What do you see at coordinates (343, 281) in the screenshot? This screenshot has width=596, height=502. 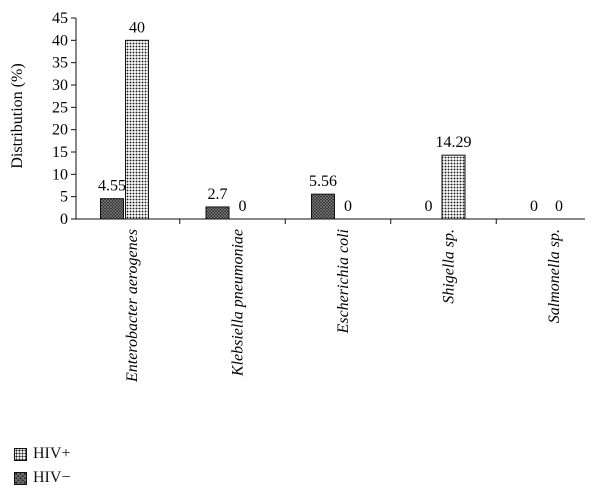 I see `category-label: Escherichia coli` at bounding box center [343, 281].